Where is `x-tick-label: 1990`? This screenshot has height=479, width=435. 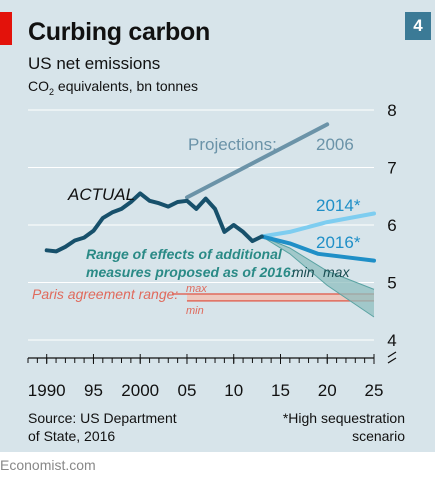 x-tick-label: 1990 is located at coordinates (47, 390).